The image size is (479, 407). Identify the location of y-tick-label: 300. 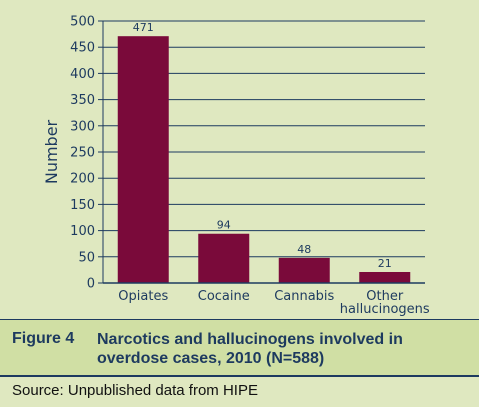
(82, 126).